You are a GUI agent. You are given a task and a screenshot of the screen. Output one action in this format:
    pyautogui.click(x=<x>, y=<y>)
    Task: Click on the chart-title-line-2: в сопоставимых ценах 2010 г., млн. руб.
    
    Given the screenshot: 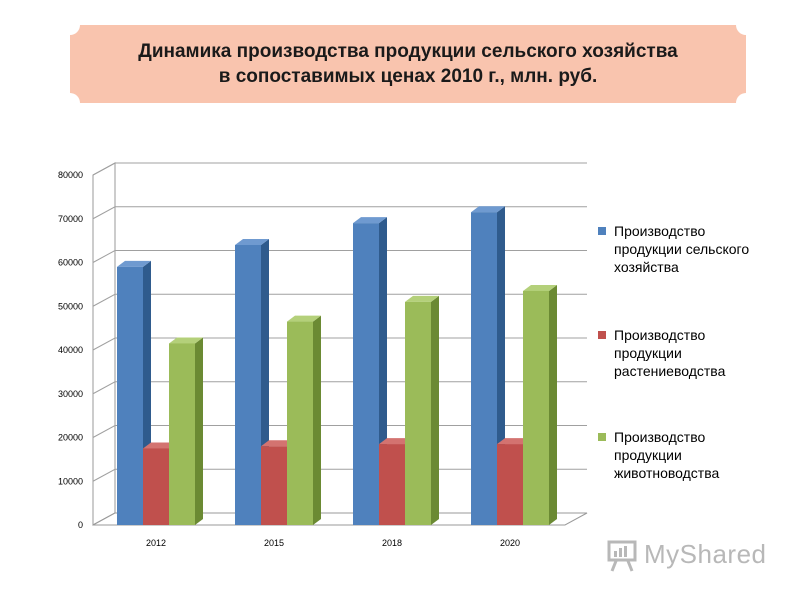 What is the action you would take?
    pyautogui.click(x=408, y=76)
    